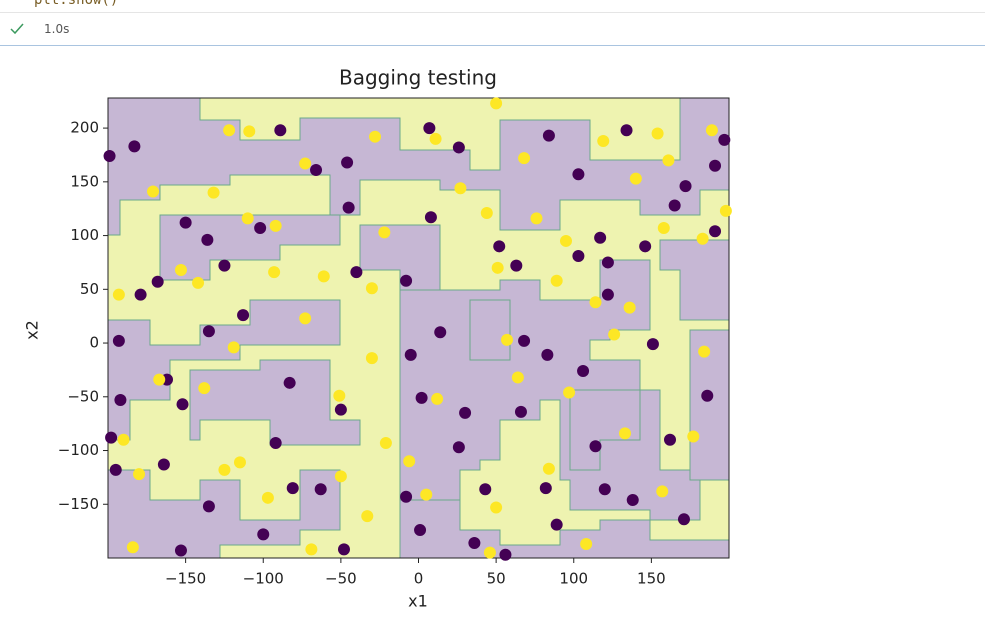 The image size is (985, 641). Describe the element at coordinates (185, 579) in the screenshot. I see `x-tick-label: −150` at that location.